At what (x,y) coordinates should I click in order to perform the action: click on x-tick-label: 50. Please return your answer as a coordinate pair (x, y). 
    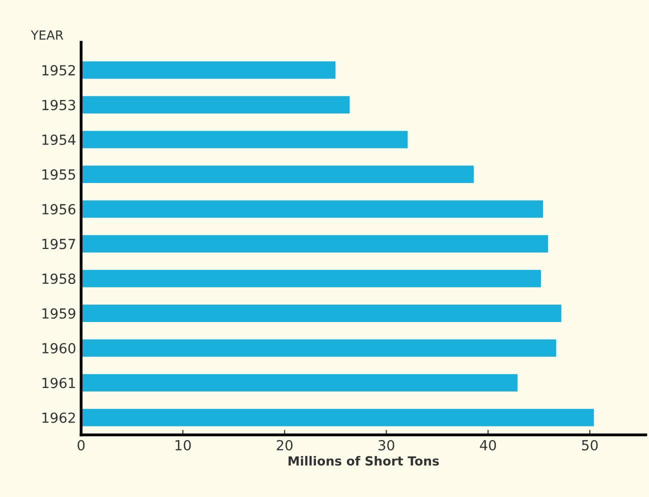
    Looking at the image, I should click on (590, 445).